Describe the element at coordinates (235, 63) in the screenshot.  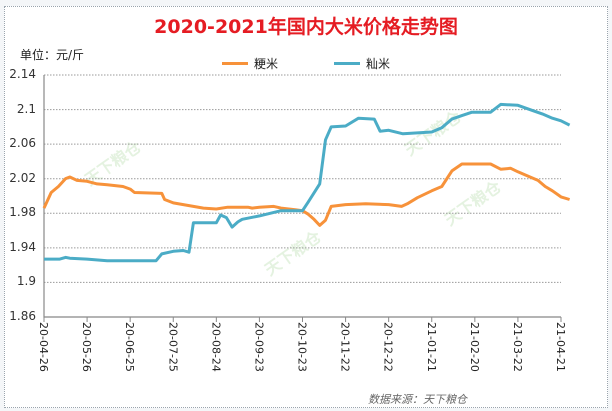
I see `legend-swatch-japonica` at that location.